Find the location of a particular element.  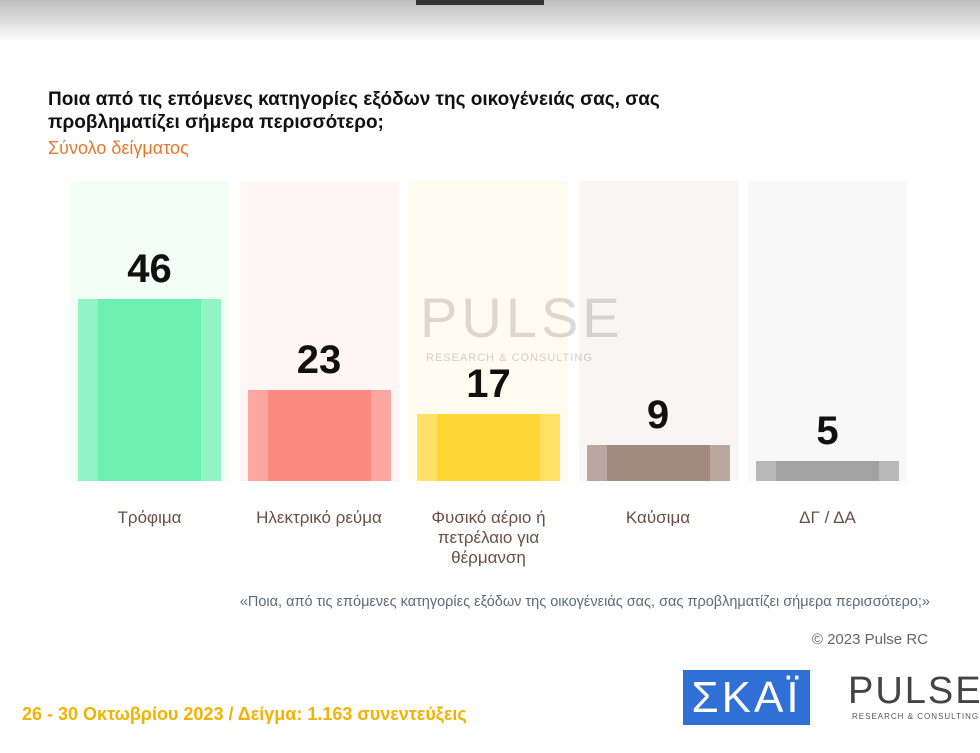

value-label: 23 is located at coordinates (319, 360).